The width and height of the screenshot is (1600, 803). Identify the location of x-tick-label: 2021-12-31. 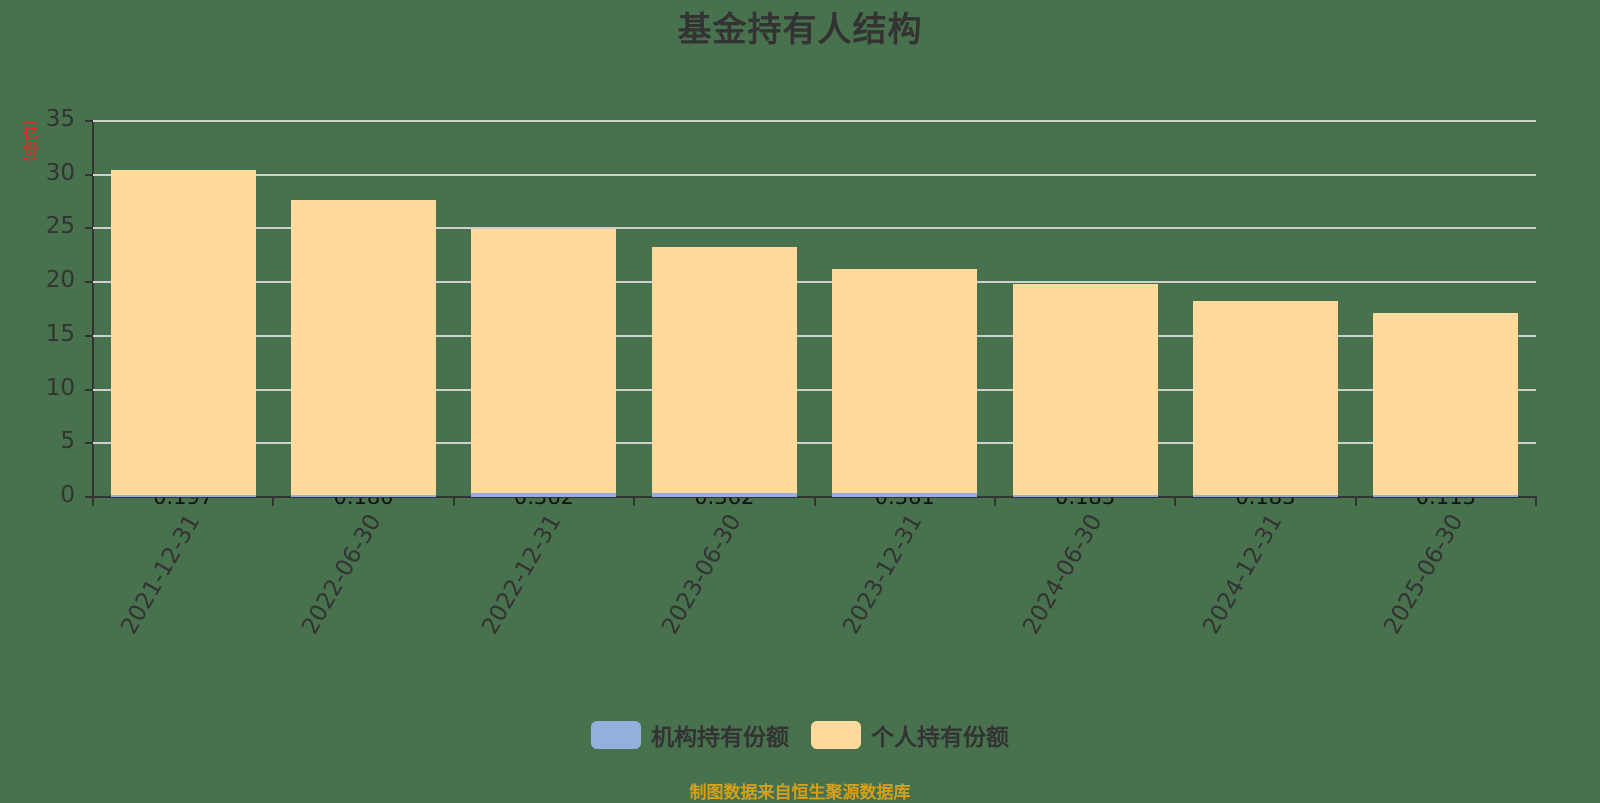
(161, 574).